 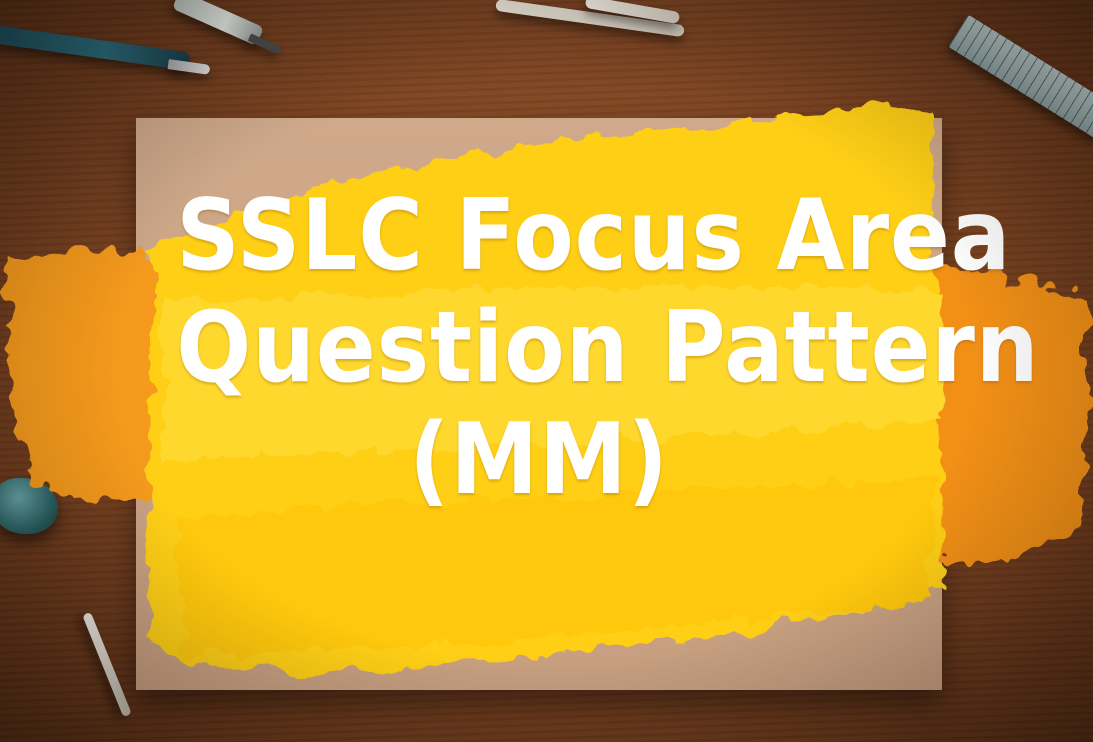 What do you see at coordinates (539, 460) in the screenshot?
I see `headline-line-3: (MM)` at bounding box center [539, 460].